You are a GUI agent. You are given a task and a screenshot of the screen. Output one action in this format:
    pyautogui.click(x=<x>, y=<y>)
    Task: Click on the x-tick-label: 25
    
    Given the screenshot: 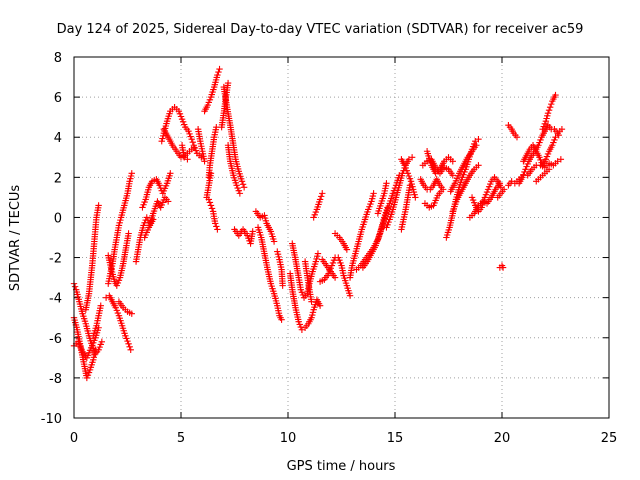 What is the action you would take?
    pyautogui.click(x=609, y=438)
    